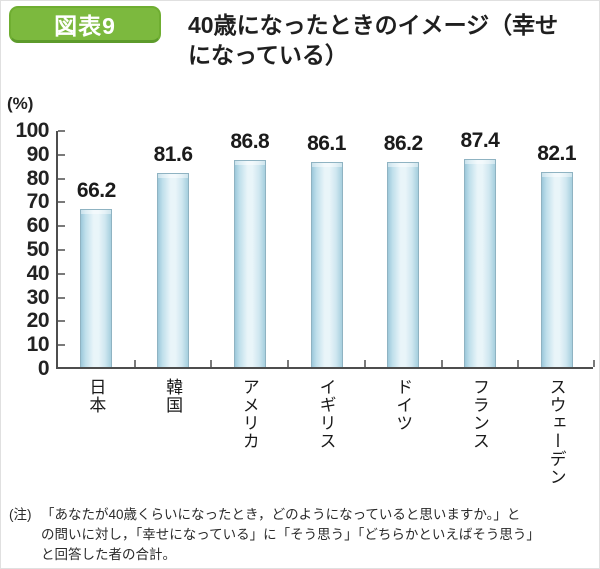 This screenshot has width=600, height=569. I want to click on x-category-label: ドイツ, so click(403, 405).